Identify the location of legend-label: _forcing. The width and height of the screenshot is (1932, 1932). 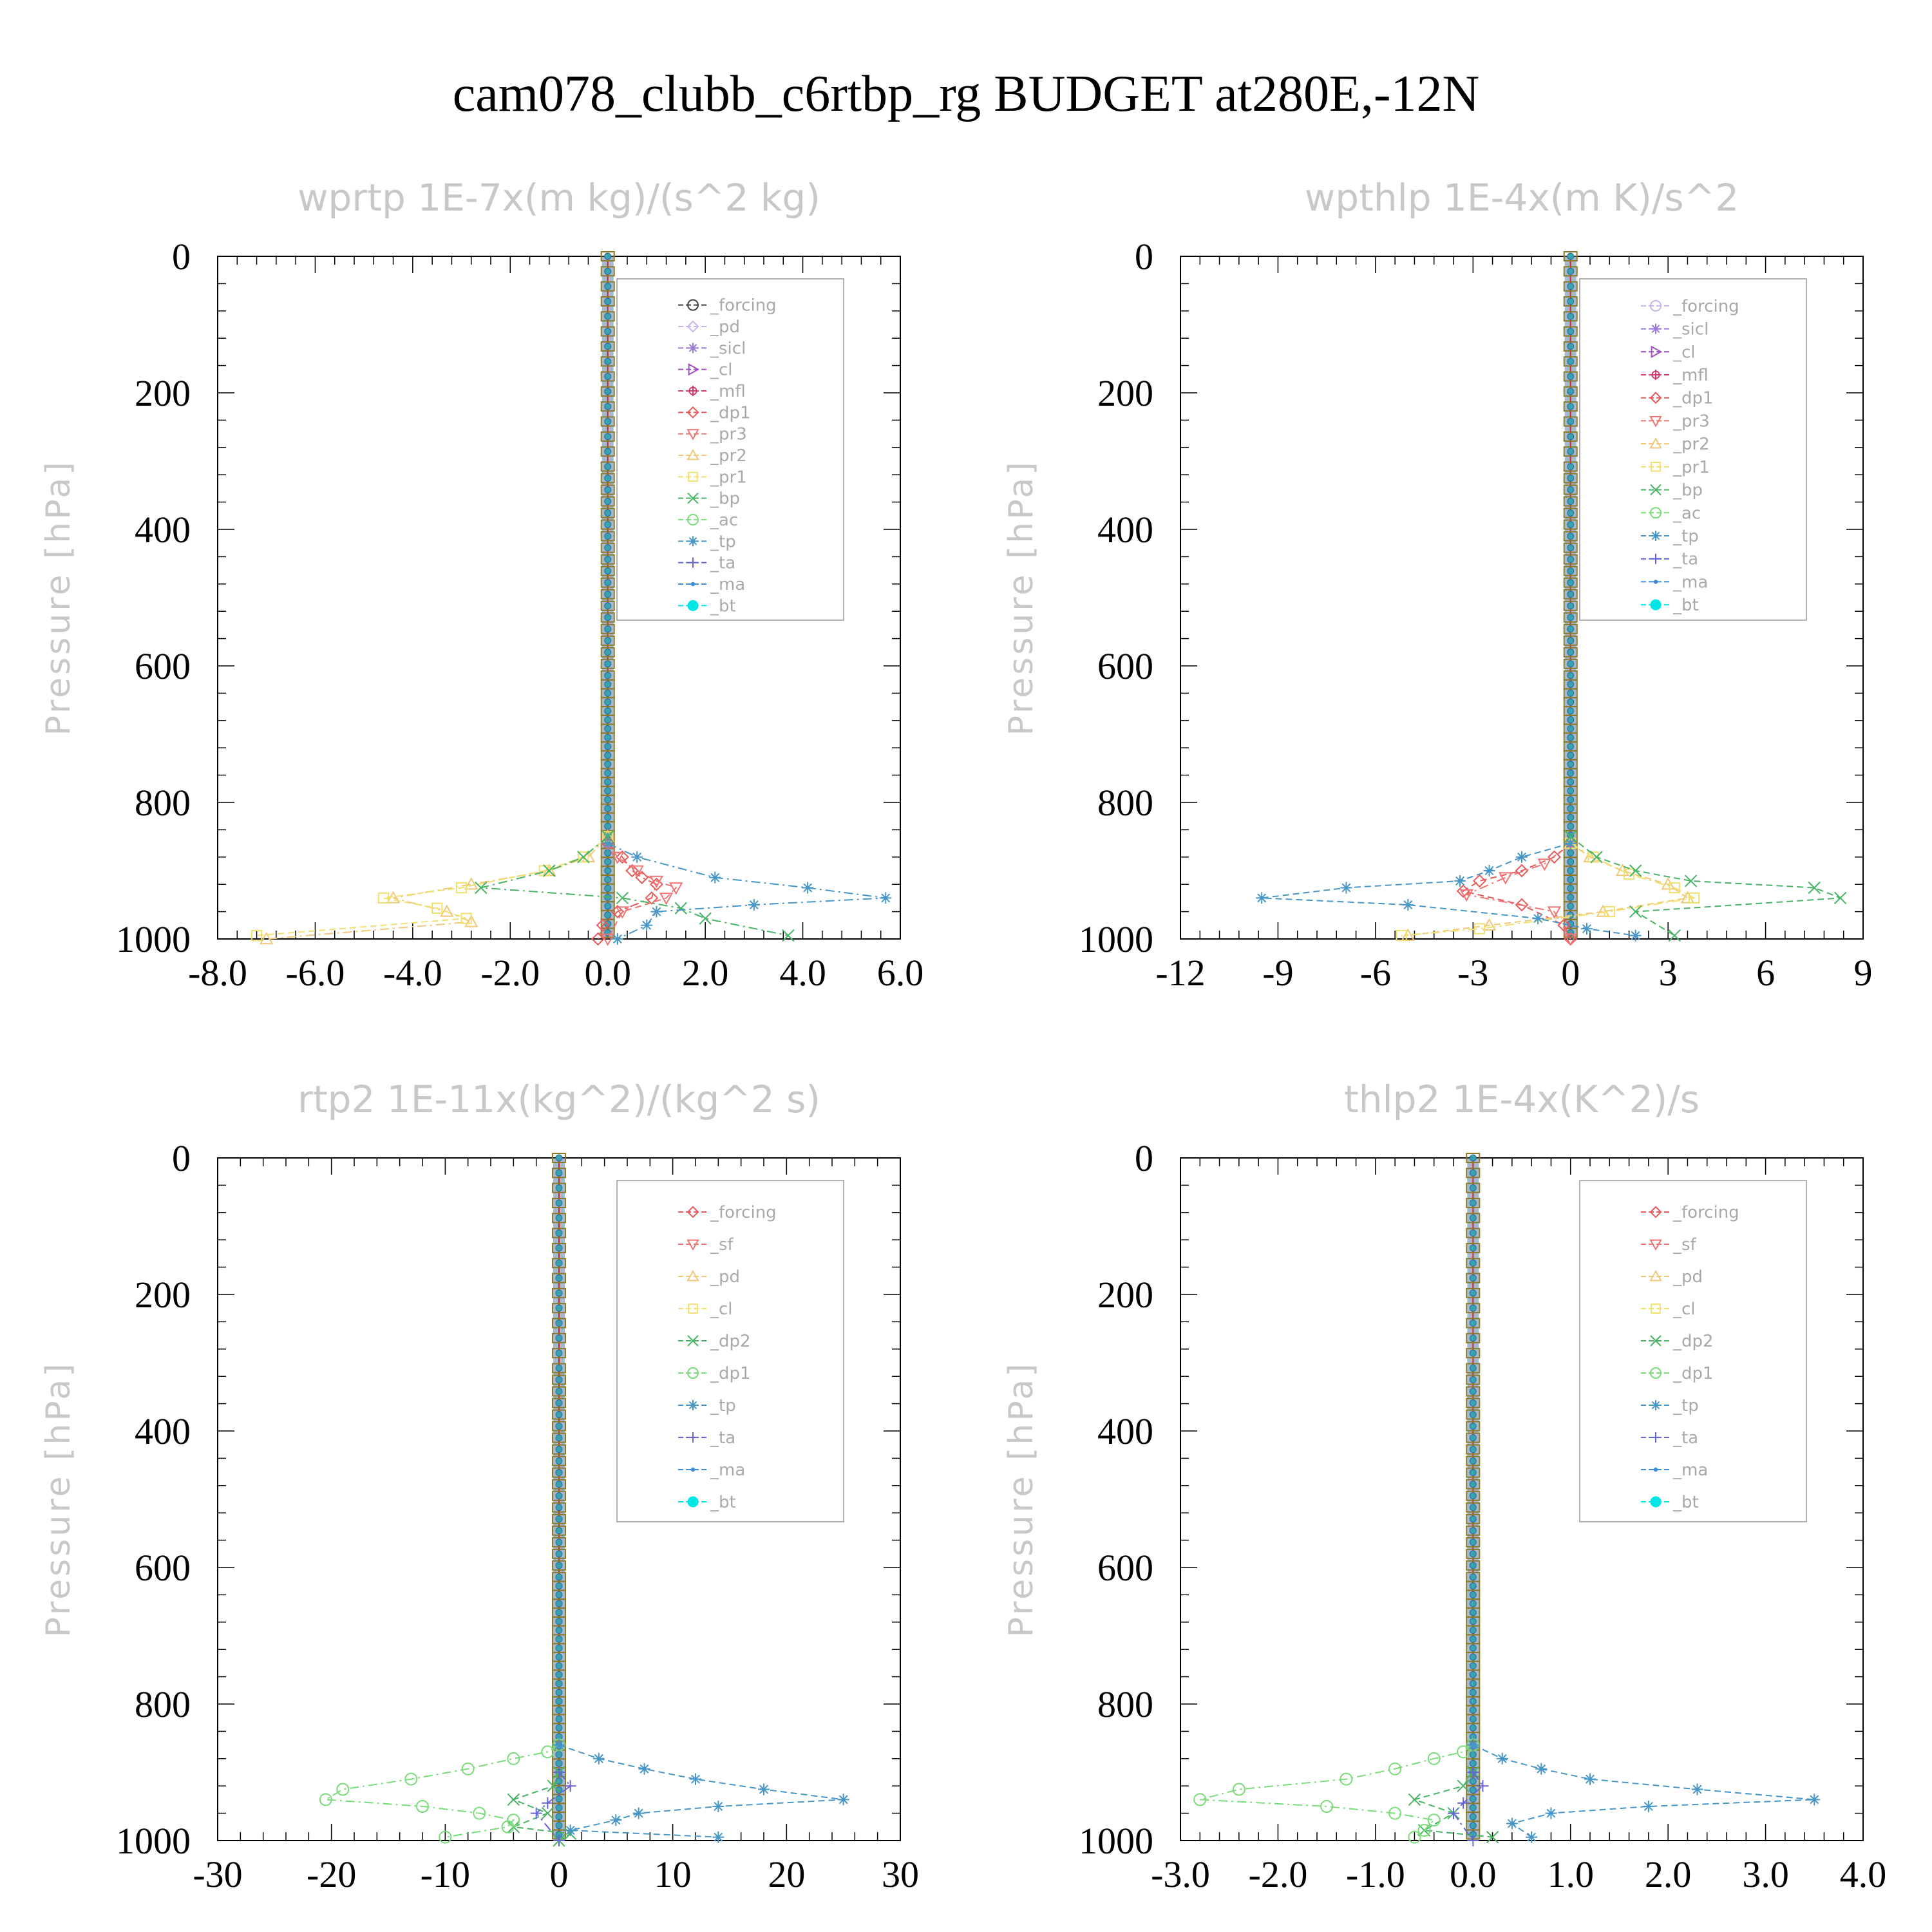
(1706, 306).